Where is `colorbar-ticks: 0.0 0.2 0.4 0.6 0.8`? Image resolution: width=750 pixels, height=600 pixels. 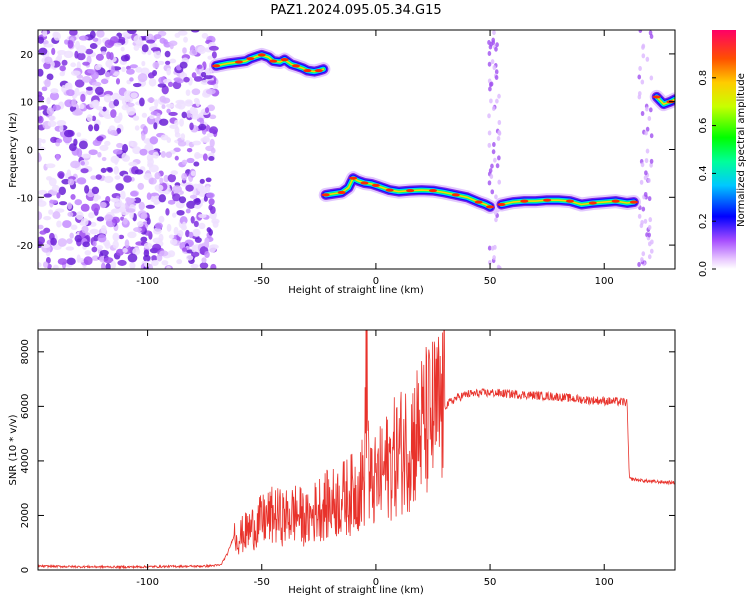
colorbar-ticks: 0.0 0.2 0.4 0.6 0.8 is located at coordinates (707, 173).